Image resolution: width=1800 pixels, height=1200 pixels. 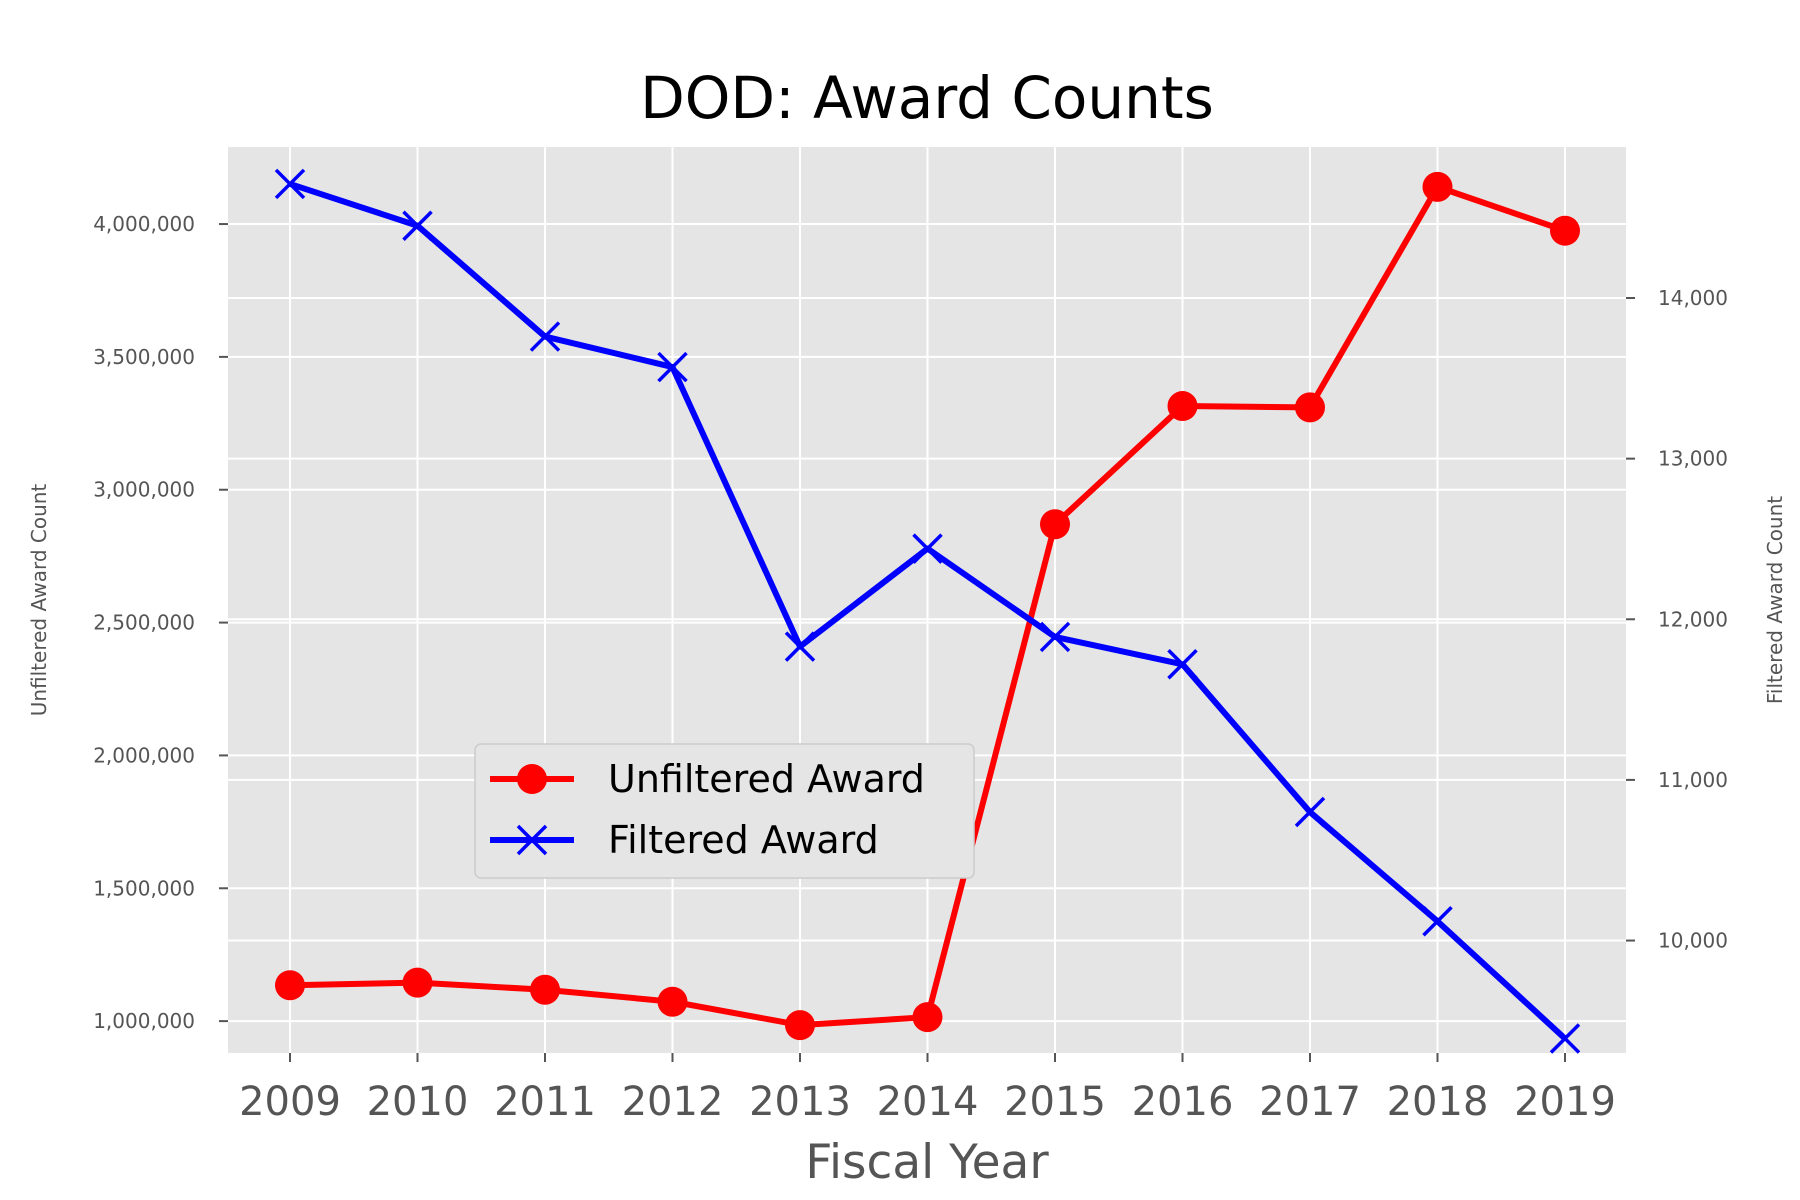 What do you see at coordinates (927, 98) in the screenshot?
I see `chart-title: DOD: Award Counts` at bounding box center [927, 98].